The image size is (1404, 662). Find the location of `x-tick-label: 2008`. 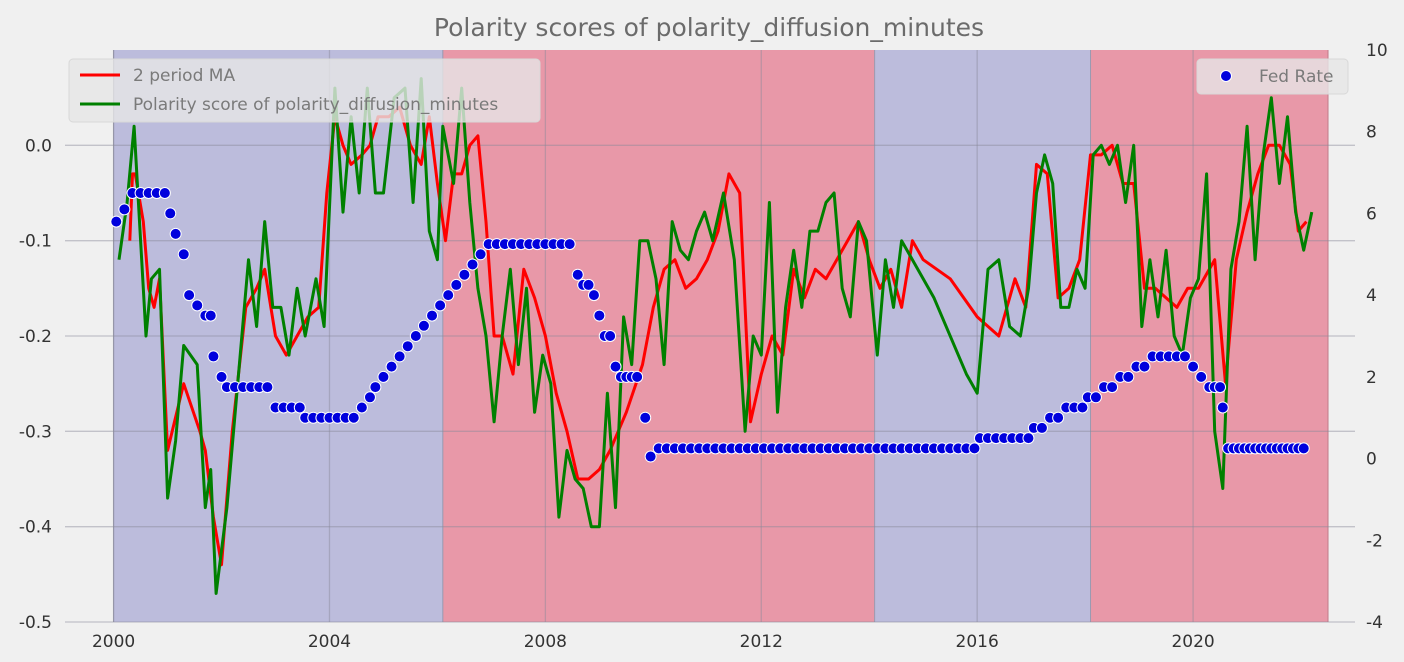

x-tick-label: 2008 is located at coordinates (545, 642).